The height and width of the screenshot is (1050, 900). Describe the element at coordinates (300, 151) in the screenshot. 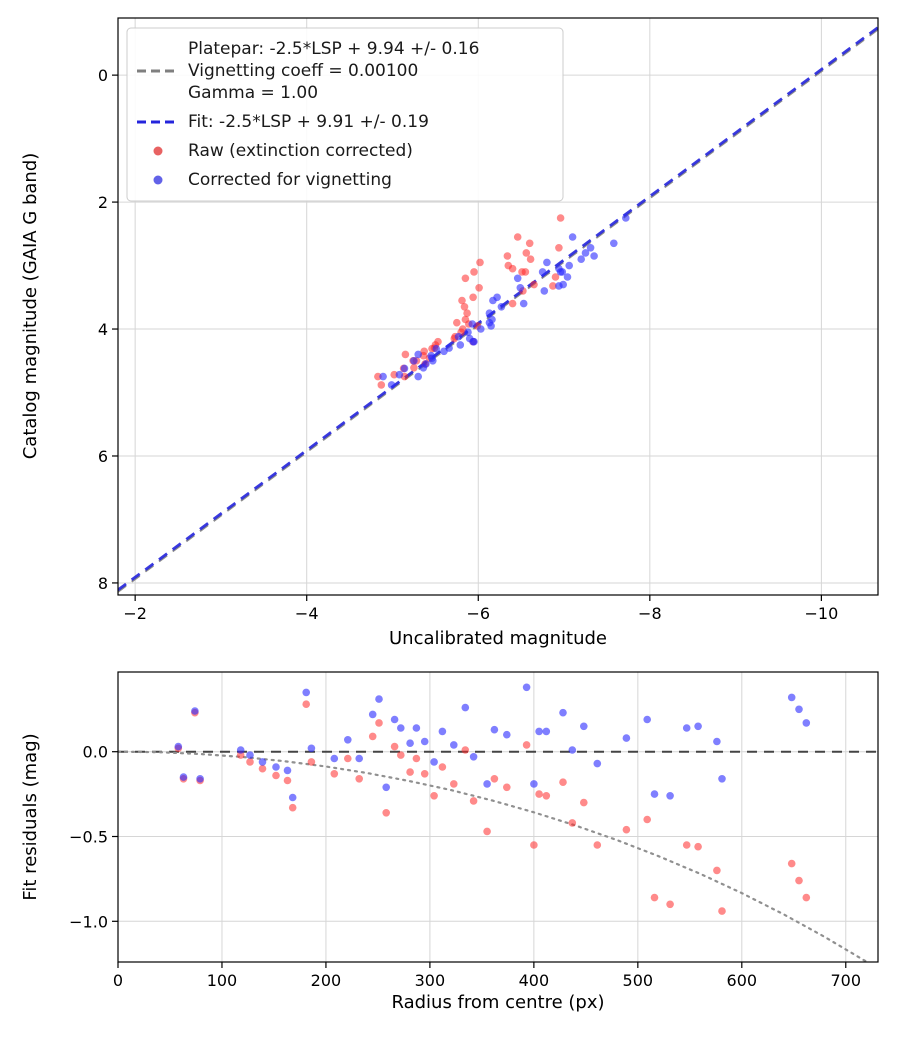

I see `legend-label: Raw (extinction corrected)` at that location.